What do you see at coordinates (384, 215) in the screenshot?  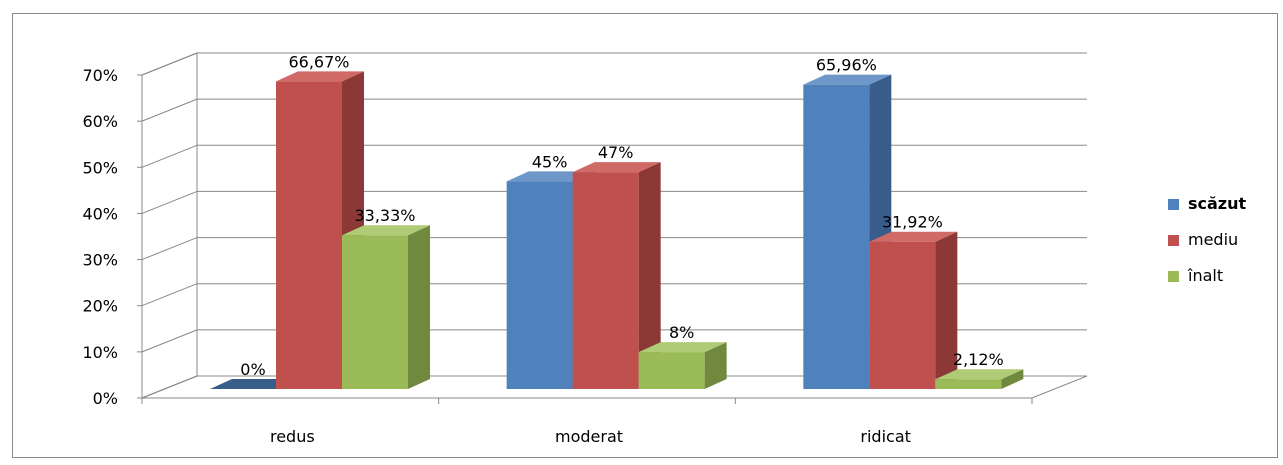 I see `data-label: 33,33%` at bounding box center [384, 215].